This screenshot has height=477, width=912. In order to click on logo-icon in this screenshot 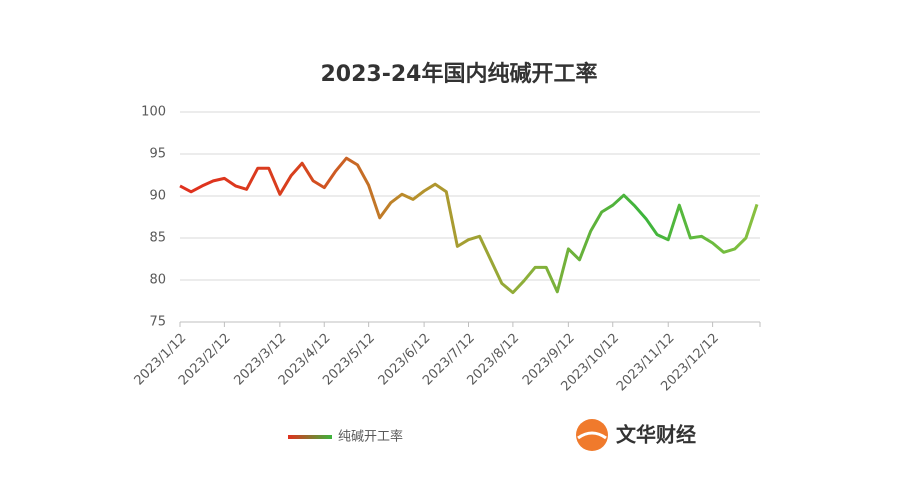, I will do `click(592, 435)`.